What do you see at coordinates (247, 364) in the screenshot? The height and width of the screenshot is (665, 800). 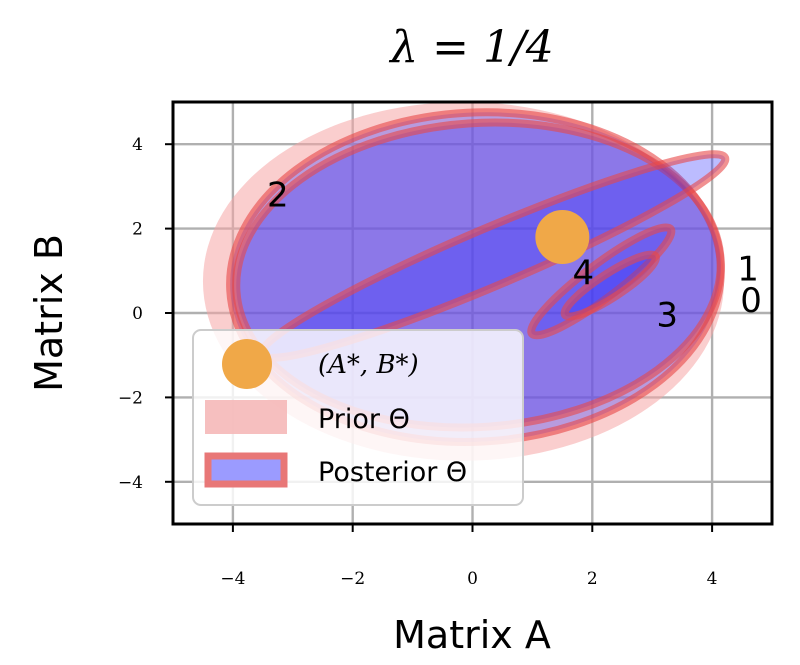 I see `legend-marker` at bounding box center [247, 364].